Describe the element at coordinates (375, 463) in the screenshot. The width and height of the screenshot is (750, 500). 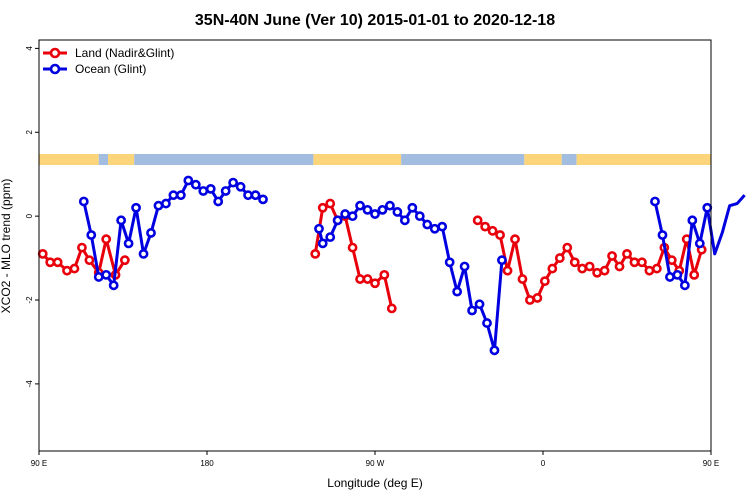
I see `x-tick-label: 90 W` at that location.